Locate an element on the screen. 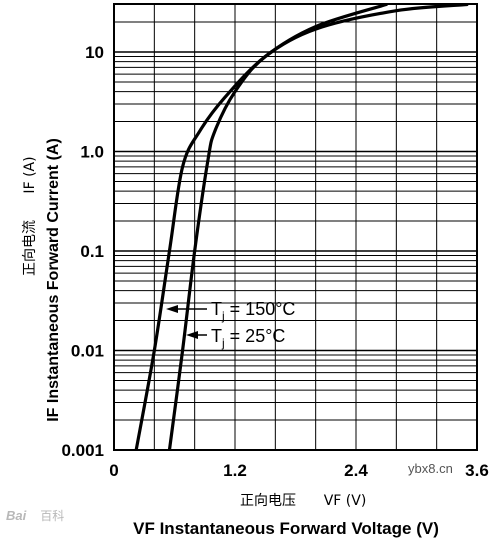 This screenshot has width=502, height=543. y-axis-label-cn-symbol-text: IF (A) is located at coordinates (30, 174).